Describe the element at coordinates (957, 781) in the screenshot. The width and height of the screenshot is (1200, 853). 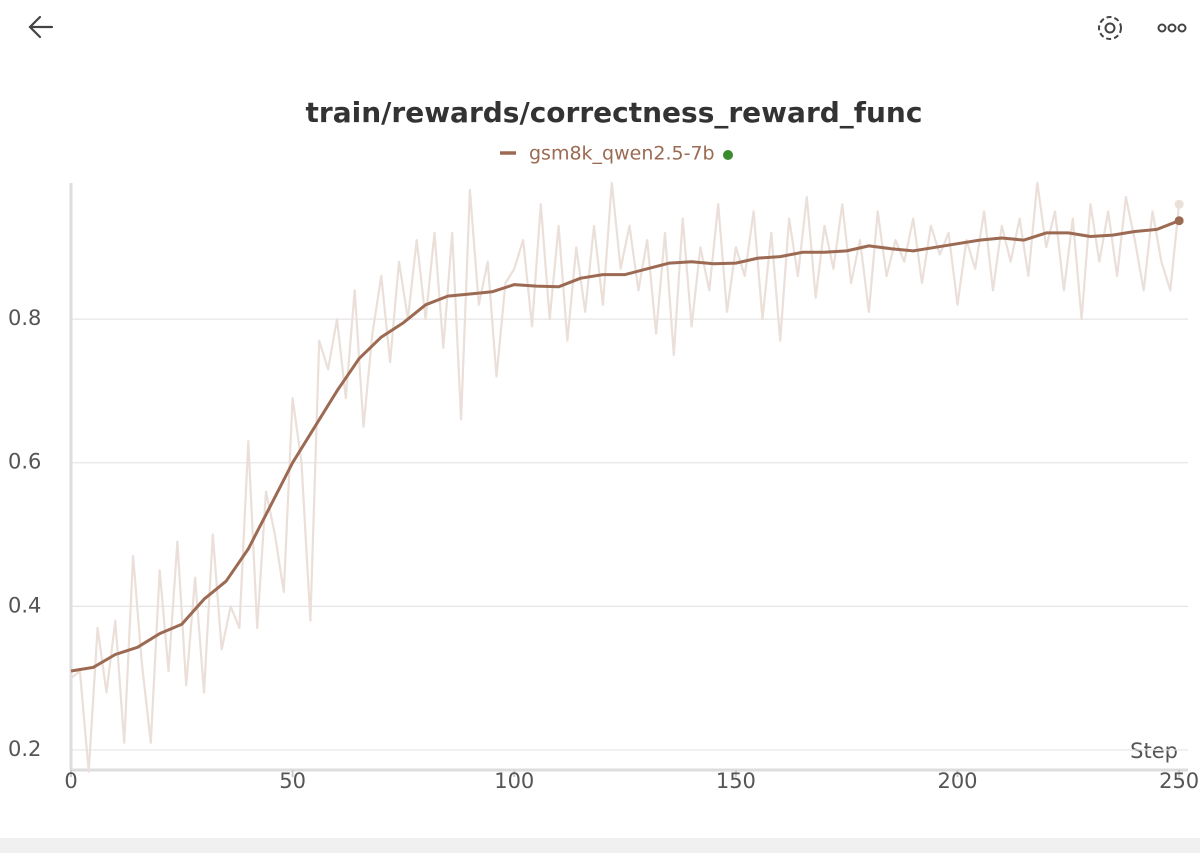
I see `x-tick-label: 200` at that location.